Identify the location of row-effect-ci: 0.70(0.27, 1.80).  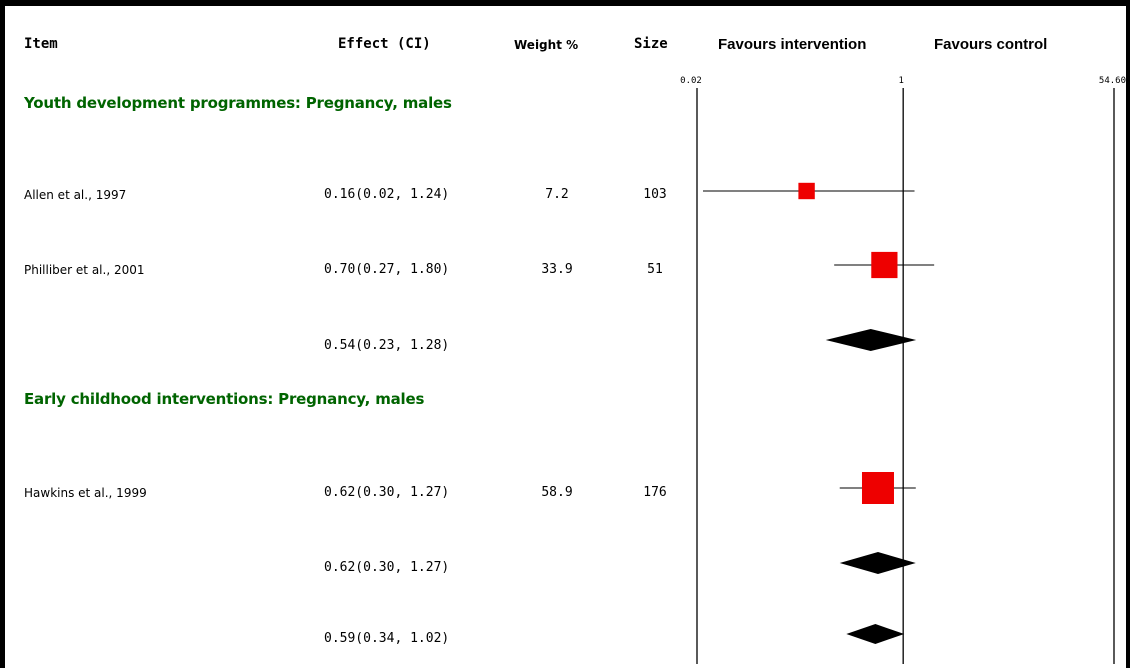
(387, 269).